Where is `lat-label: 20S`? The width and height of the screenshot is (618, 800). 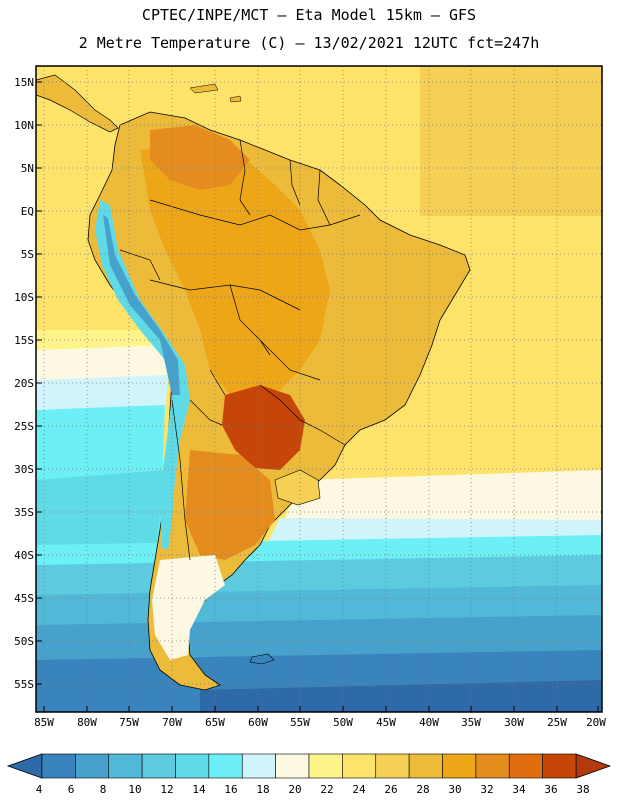 lat-label: 20S is located at coordinates (24, 383).